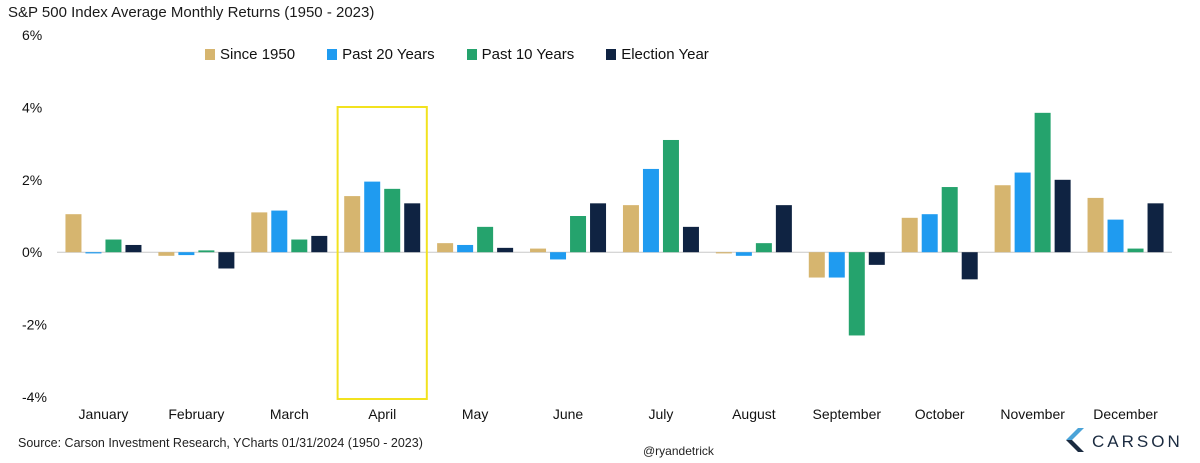  Describe the element at coordinates (475, 414) in the screenshot. I see `x-tick-label: May` at that location.